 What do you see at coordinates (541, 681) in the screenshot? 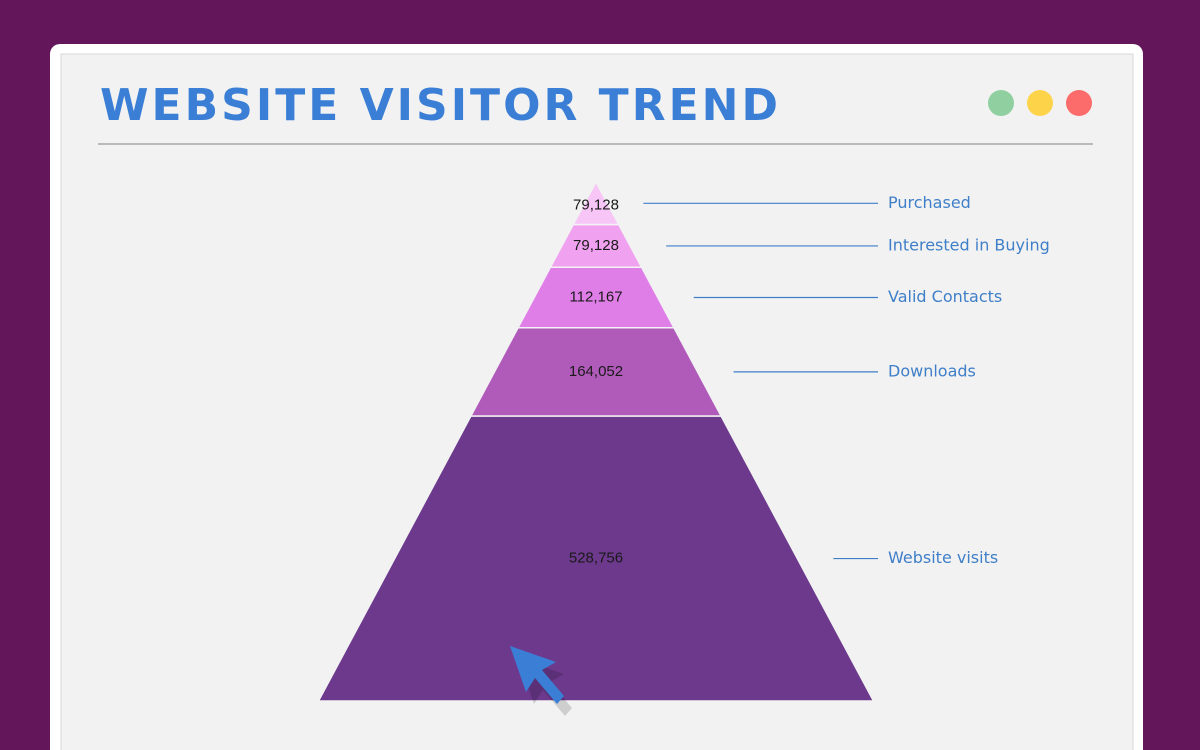
I see `cursor` at bounding box center [541, 681].